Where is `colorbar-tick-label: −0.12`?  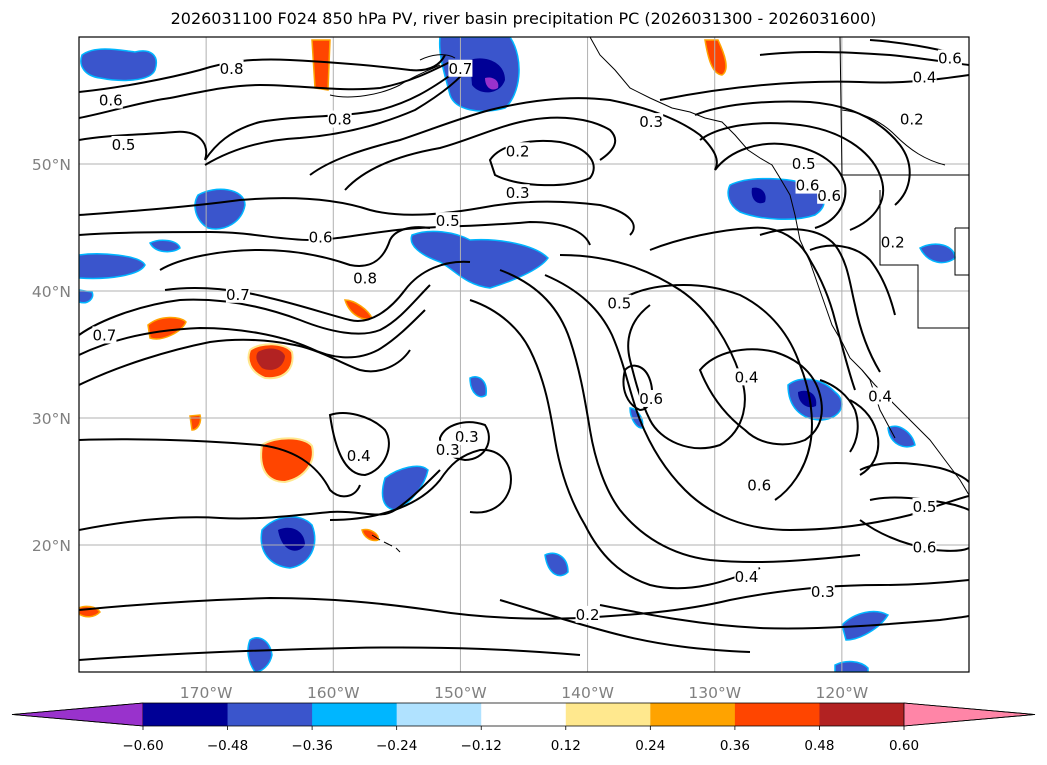 colorbar-tick-label: −0.12 is located at coordinates (481, 746).